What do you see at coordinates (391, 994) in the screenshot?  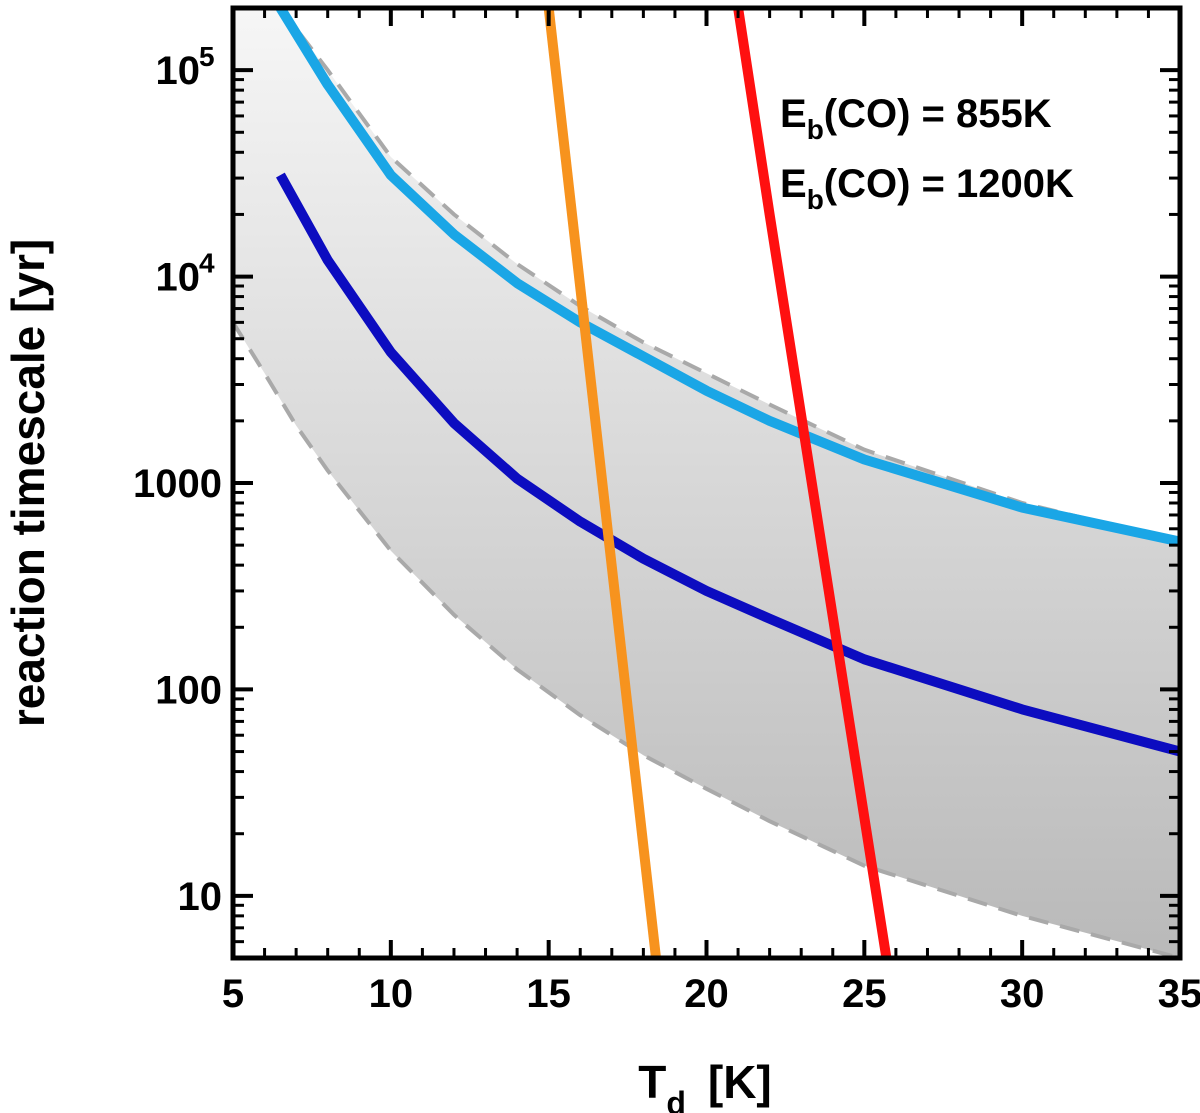 I see `x-tick-label: 10` at bounding box center [391, 994].